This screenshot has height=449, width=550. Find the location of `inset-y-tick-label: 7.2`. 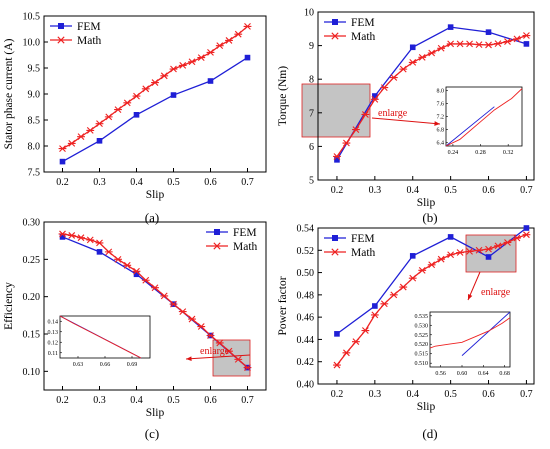

inset-y-tick-label: 7.2 is located at coordinates (441, 118).